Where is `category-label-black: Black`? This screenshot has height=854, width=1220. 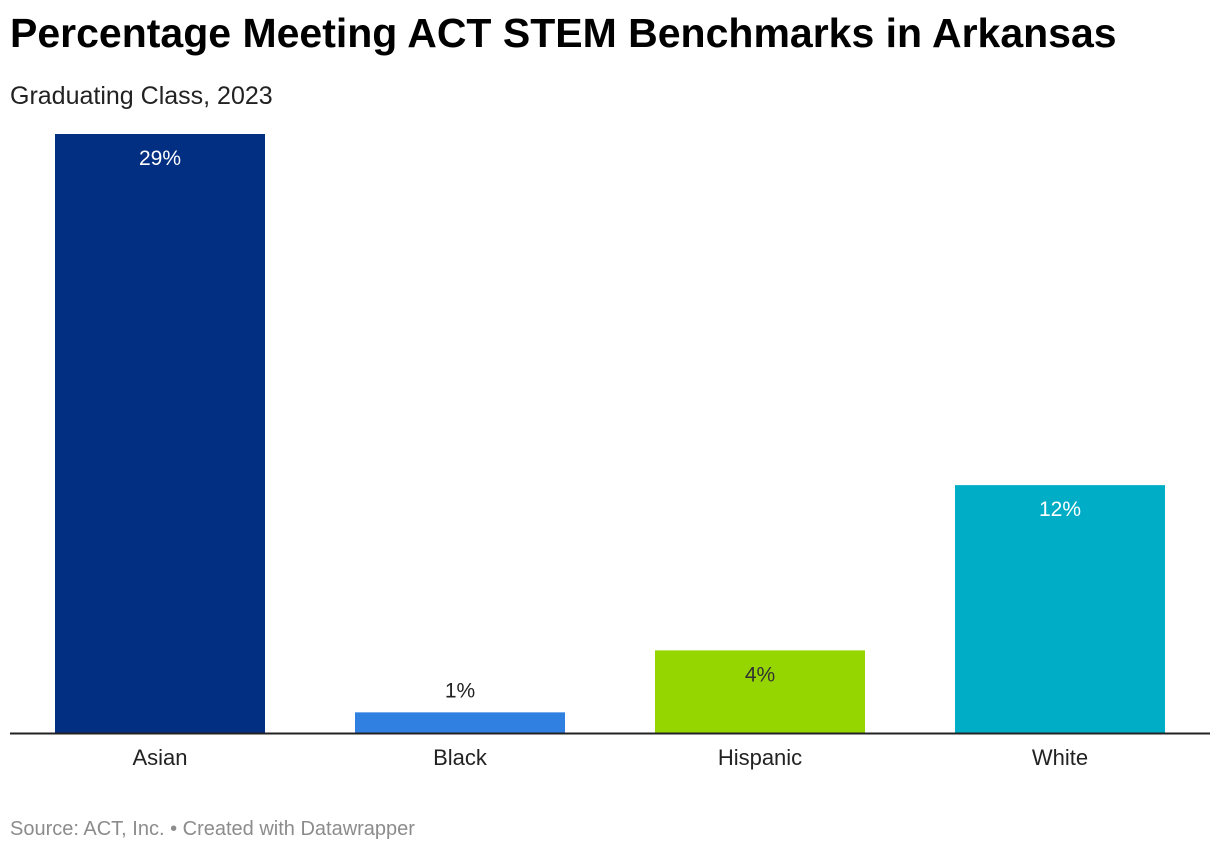
category-label-black: Black is located at coordinates (460, 757).